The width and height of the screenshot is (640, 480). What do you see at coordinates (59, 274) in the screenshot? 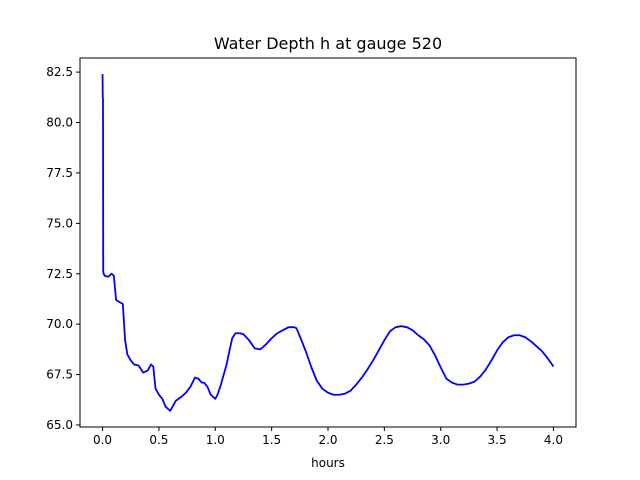
I see `y-tick-label: 72.5` at bounding box center [59, 274].